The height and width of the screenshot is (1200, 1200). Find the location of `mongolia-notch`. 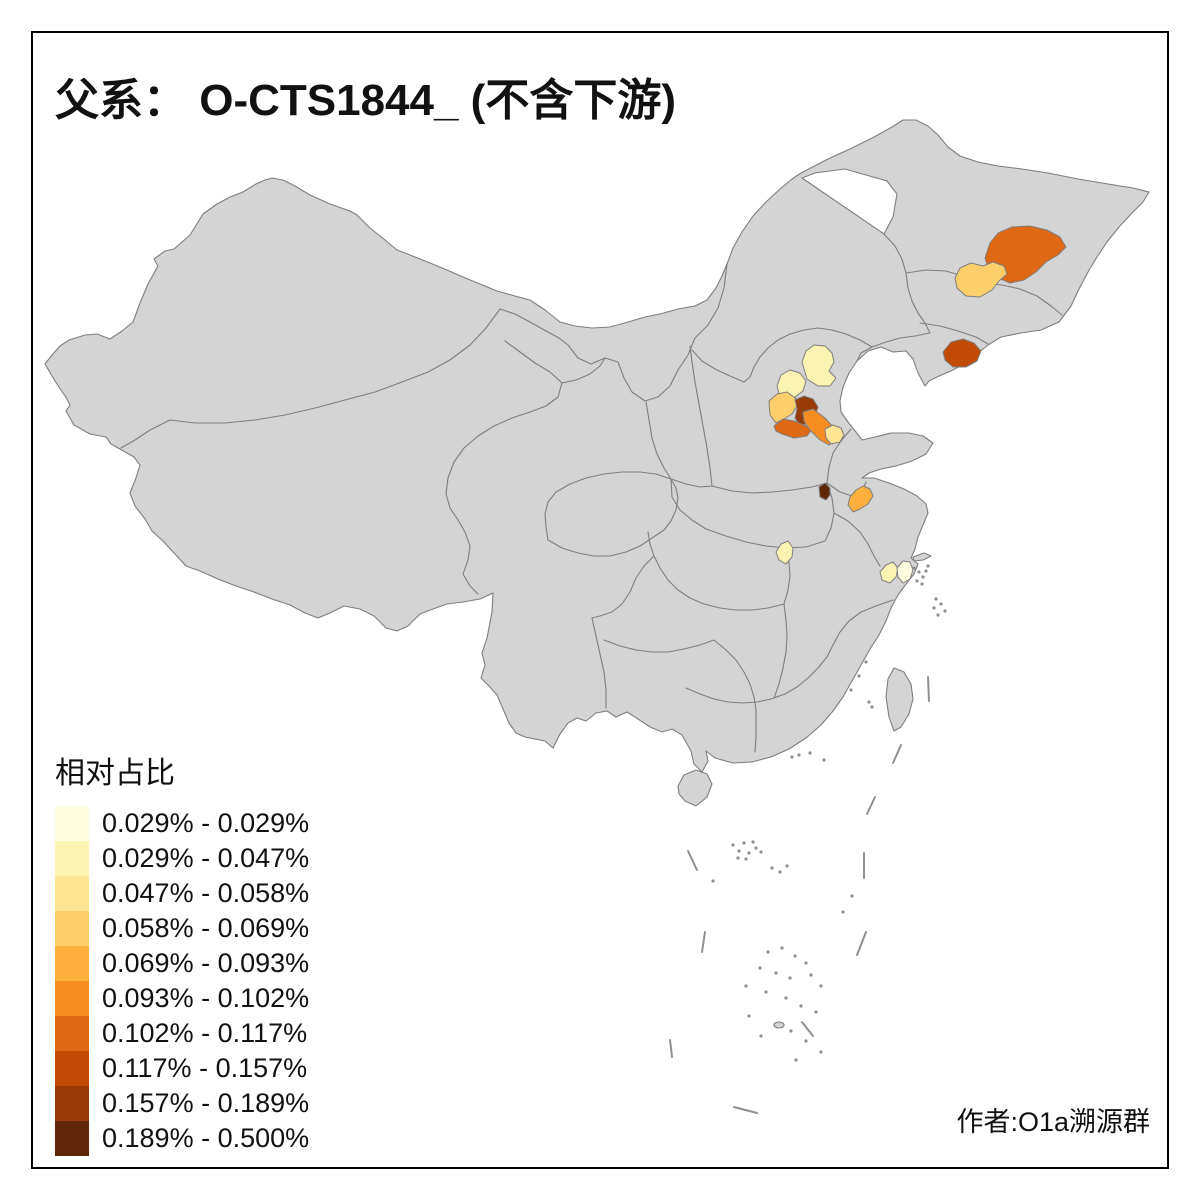

mongolia-notch is located at coordinates (849, 201).